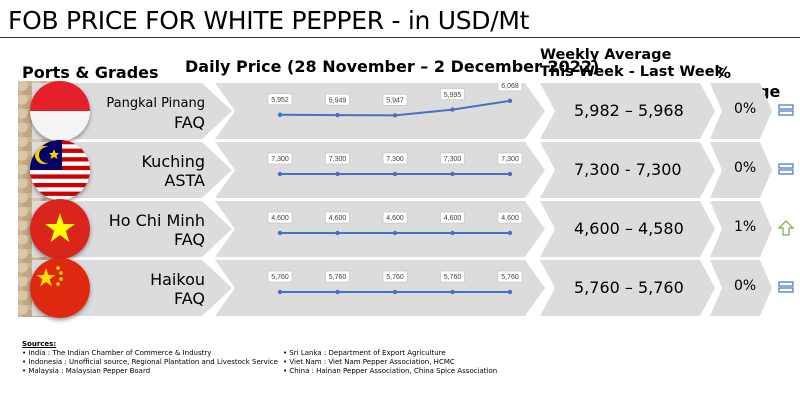 Image resolution: width=800 pixels, height=420 pixels. I want to click on malaysia-flag-graphic, so click(60, 170).